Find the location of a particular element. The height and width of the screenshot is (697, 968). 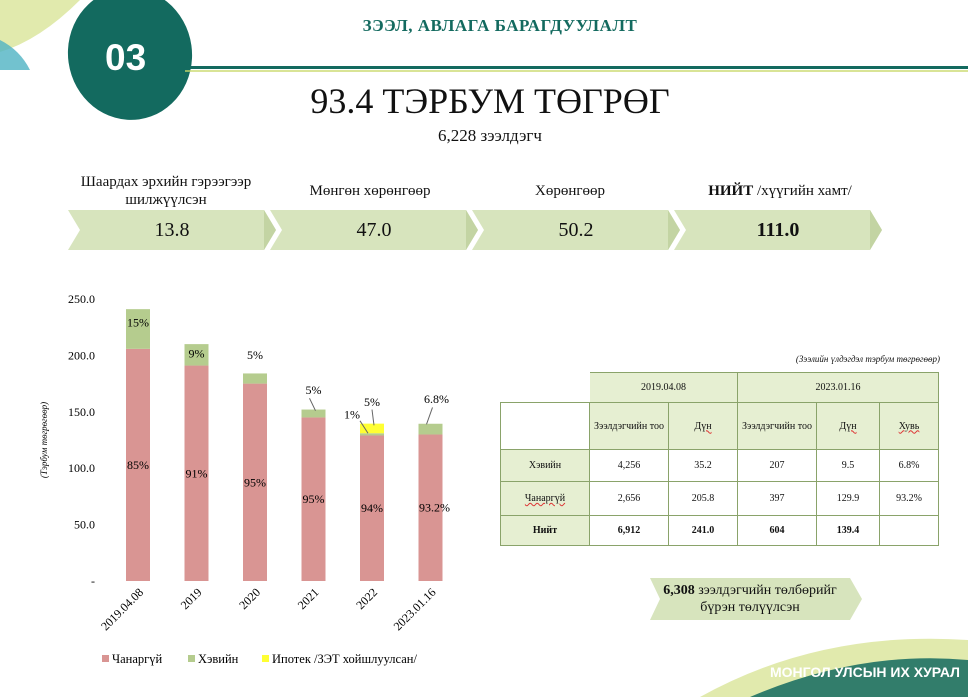

y-tick-label: 100.0 is located at coordinates (81, 468).